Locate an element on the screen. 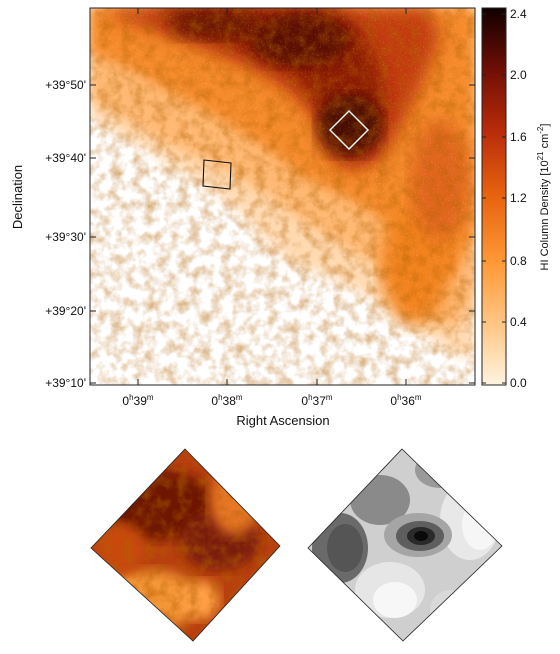 This screenshot has width=560, height=654. colorbar-gradient is located at coordinates (494, 196).